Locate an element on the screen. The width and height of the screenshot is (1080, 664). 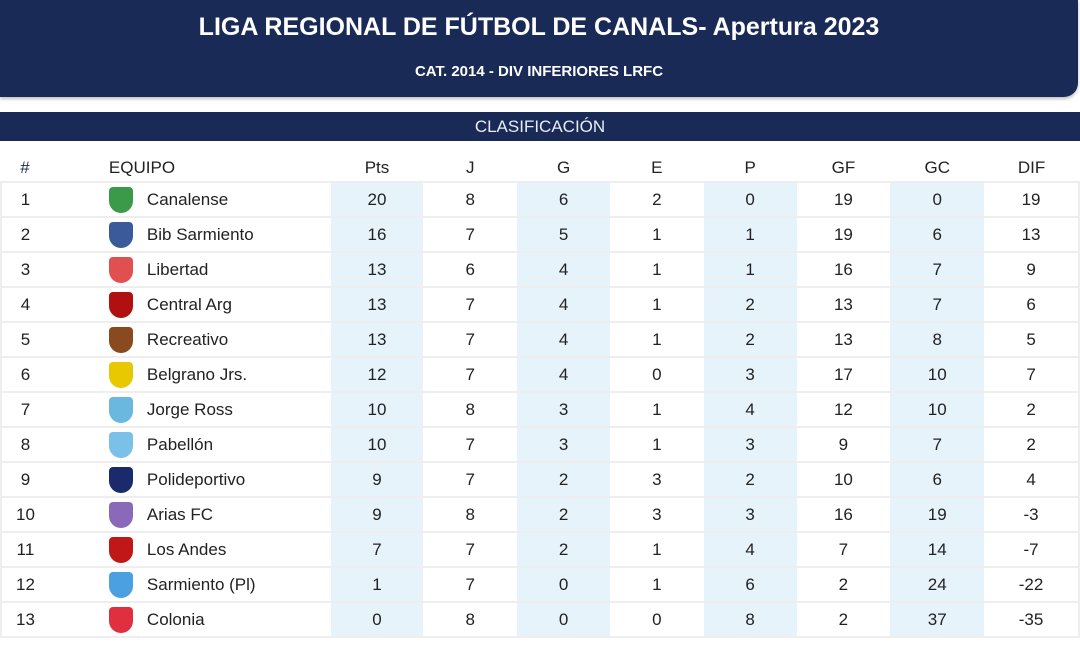
dif-cell: -7 is located at coordinates (1032, 549).